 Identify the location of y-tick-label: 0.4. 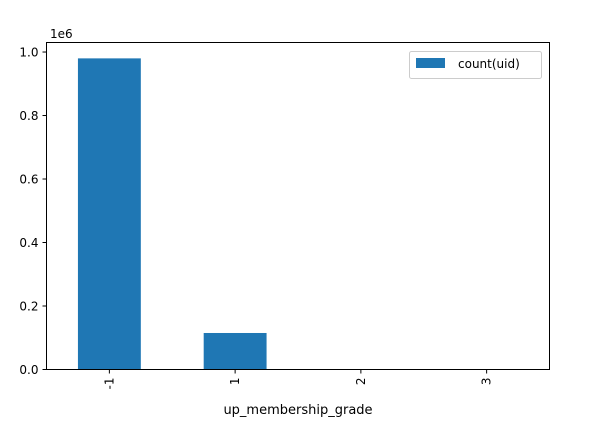
(28, 243).